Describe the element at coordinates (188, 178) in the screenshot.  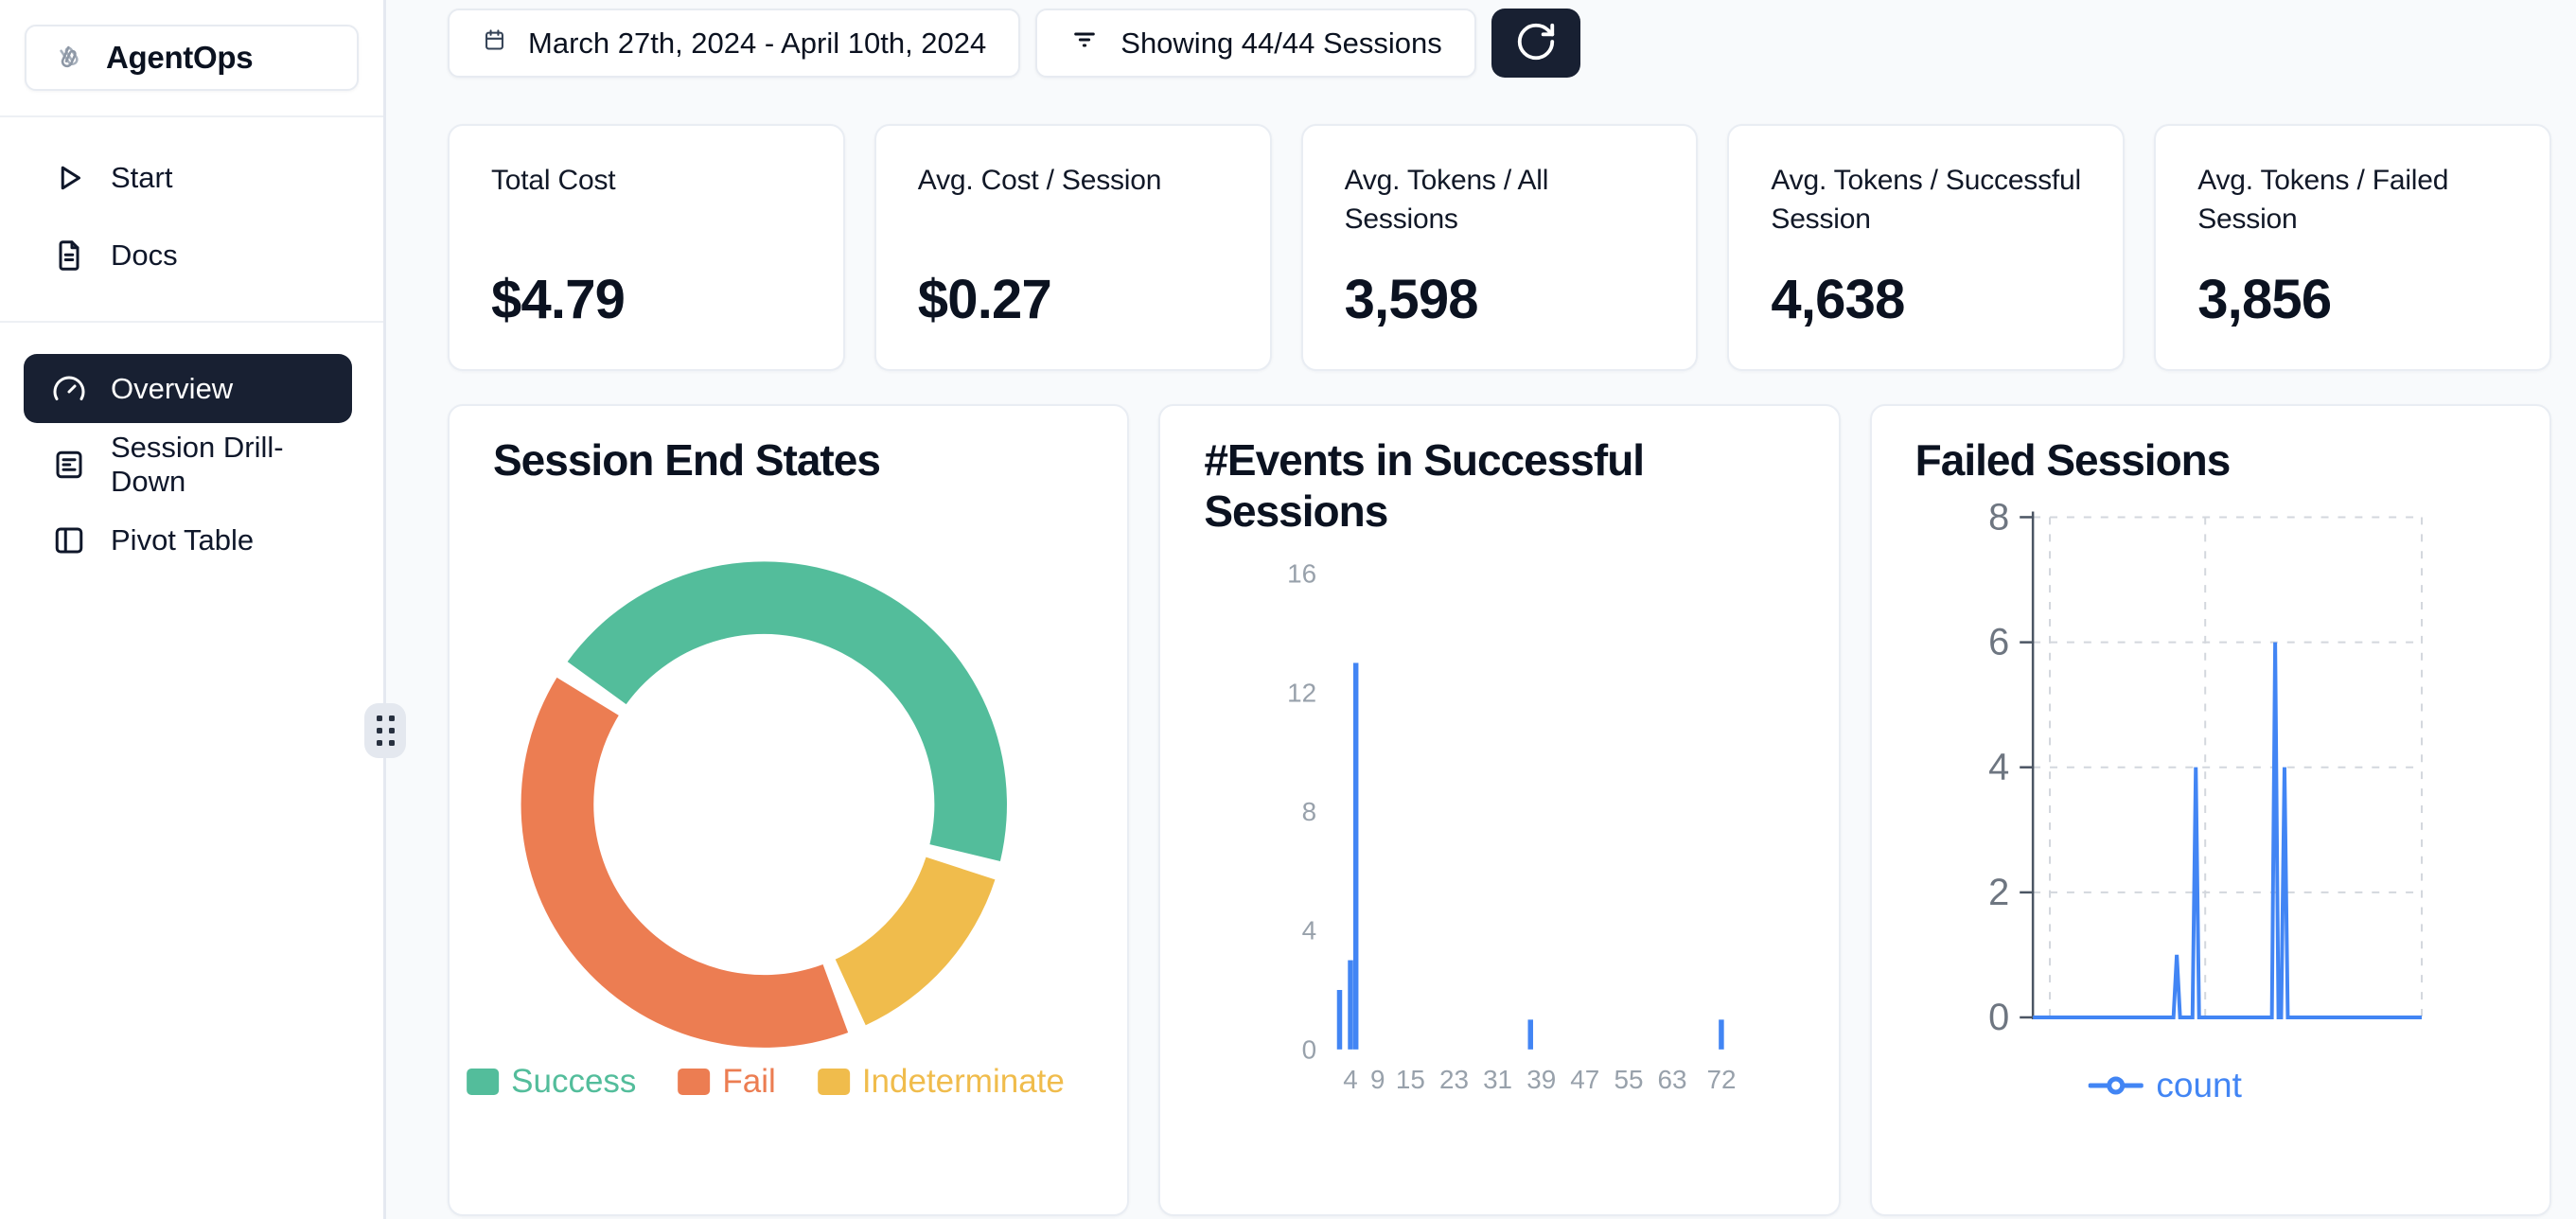
I see `sidebar-item-start: Start` at that location.